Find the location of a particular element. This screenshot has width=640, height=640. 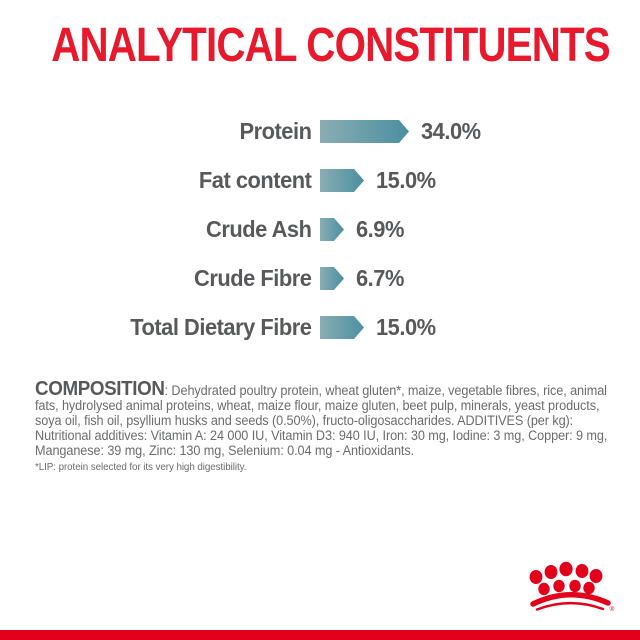

chart-row: Protein 34.0% is located at coordinates (320, 131).